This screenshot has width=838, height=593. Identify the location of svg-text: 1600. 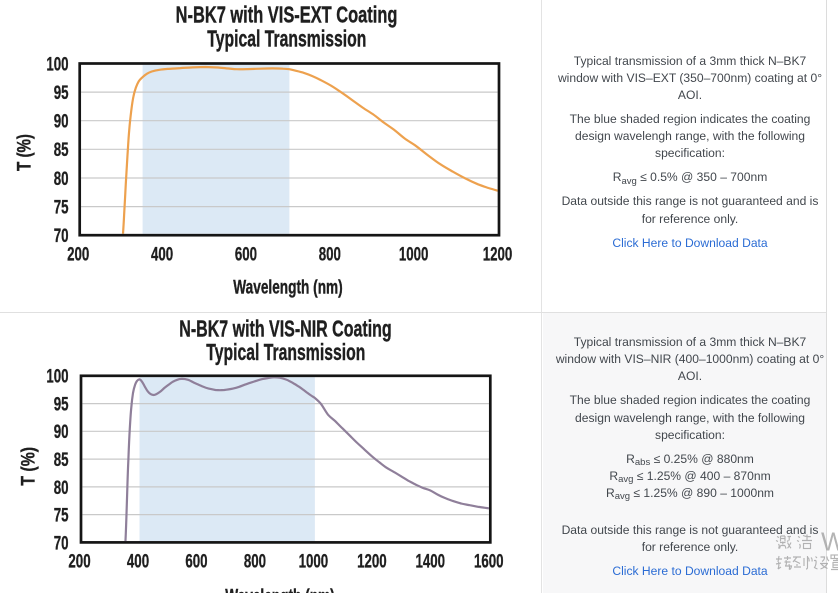
(489, 561).